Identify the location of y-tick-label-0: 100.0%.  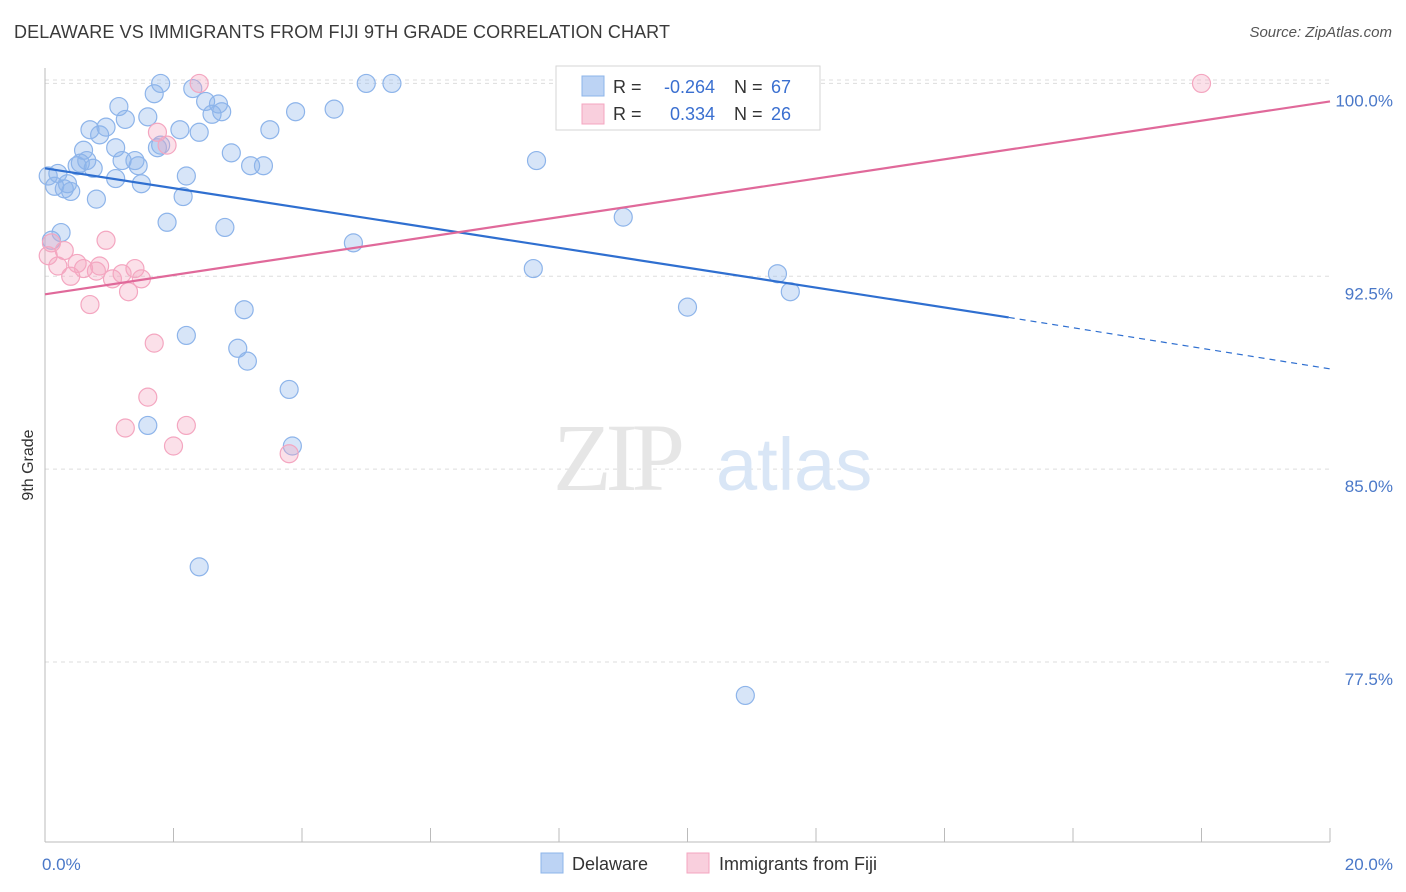
(1364, 100).